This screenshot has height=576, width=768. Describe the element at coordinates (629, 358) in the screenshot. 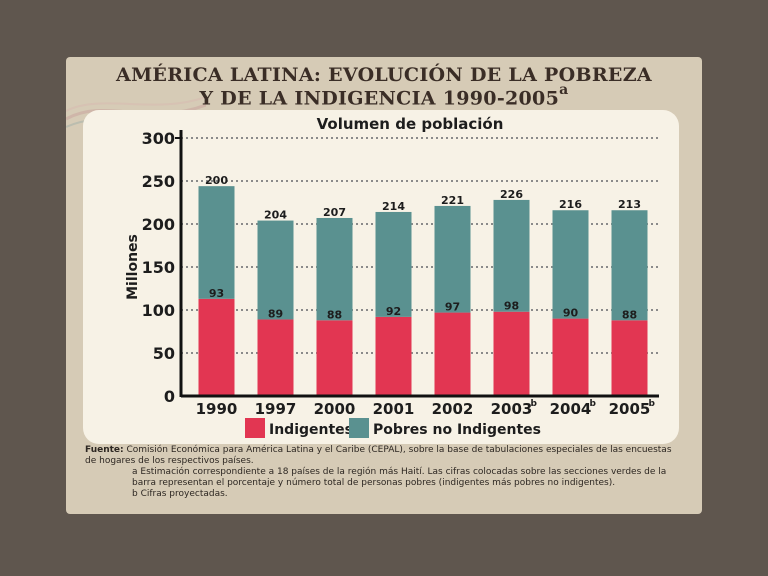

I see `bar-indigentes-2005` at that location.